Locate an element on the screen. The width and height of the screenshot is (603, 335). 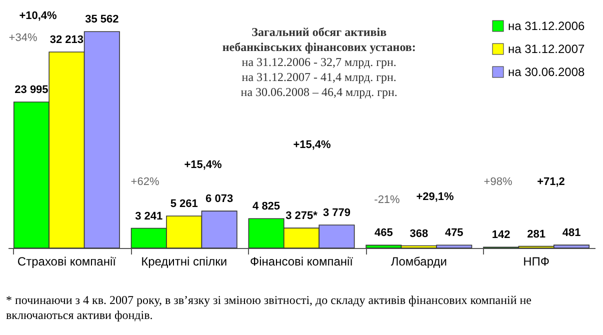
annotation: на 30.06.2008 – 46,4 млрд. грн. is located at coordinates (319, 92).